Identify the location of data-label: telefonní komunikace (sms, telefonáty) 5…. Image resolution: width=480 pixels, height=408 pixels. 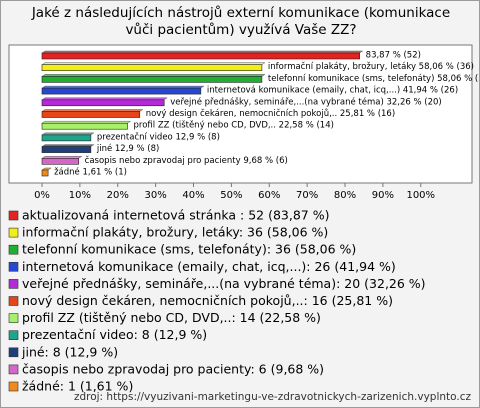
(373, 79).